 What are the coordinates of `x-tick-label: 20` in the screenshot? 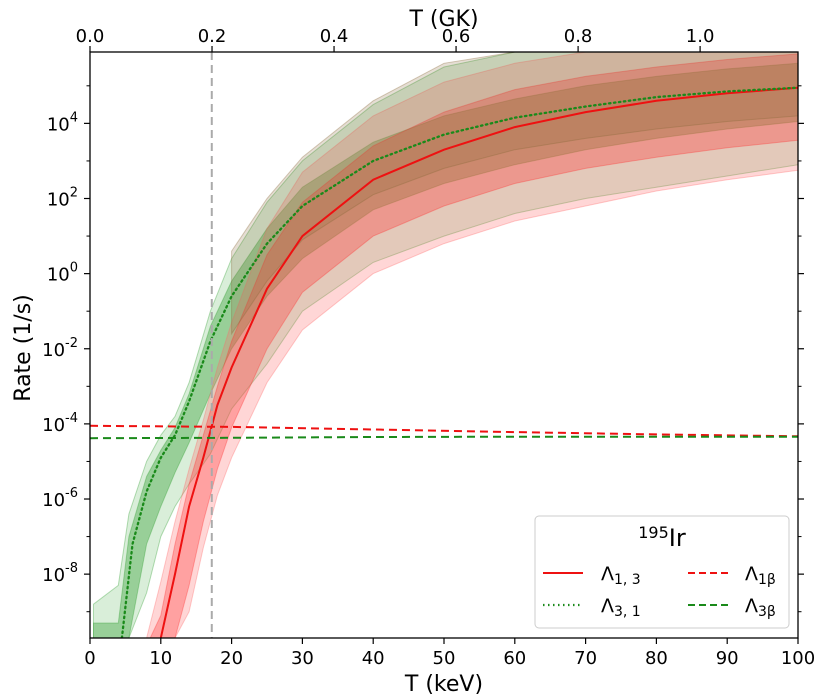 It's located at (231, 658).